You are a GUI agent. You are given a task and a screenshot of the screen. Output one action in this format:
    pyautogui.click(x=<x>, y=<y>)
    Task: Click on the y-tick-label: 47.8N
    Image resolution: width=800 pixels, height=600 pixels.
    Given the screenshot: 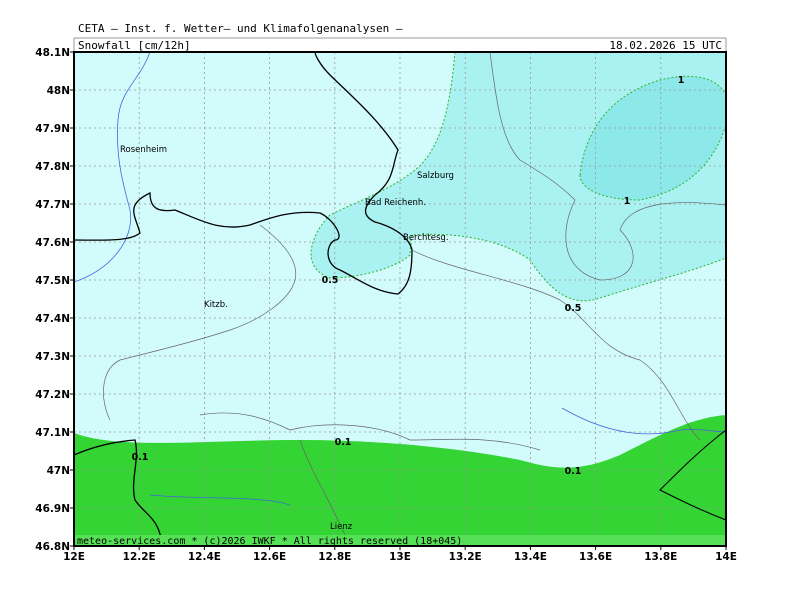 What is the action you would take?
    pyautogui.click(x=52, y=167)
    